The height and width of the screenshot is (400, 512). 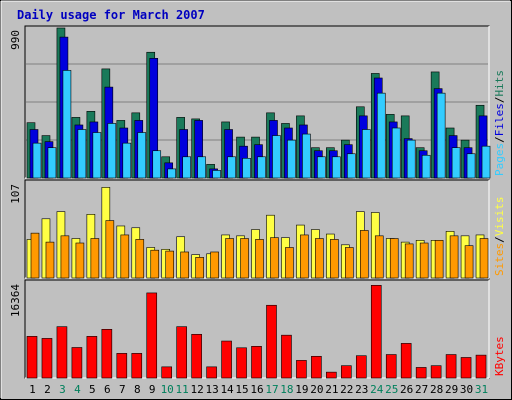 What do you see at coordinates (167, 389) in the screenshot?
I see `day-label-10: 10` at bounding box center [167, 389].